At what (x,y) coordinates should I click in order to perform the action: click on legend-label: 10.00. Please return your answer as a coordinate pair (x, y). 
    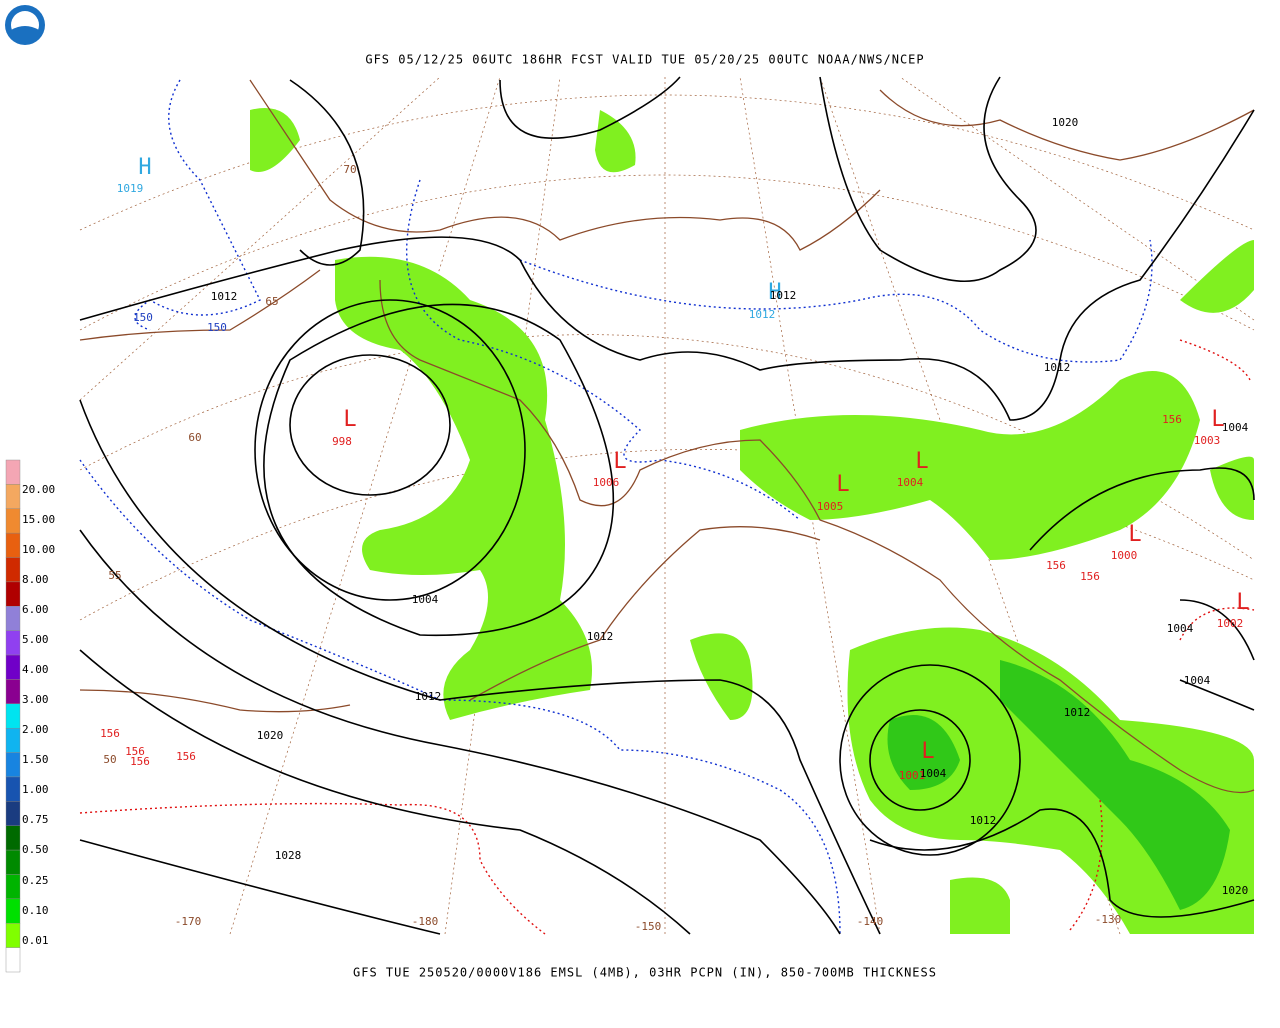
    Looking at the image, I should click on (38, 549).